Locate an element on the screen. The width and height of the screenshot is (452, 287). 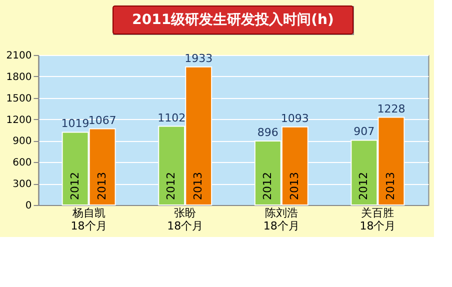
data-label: 1102 is located at coordinates (172, 117).